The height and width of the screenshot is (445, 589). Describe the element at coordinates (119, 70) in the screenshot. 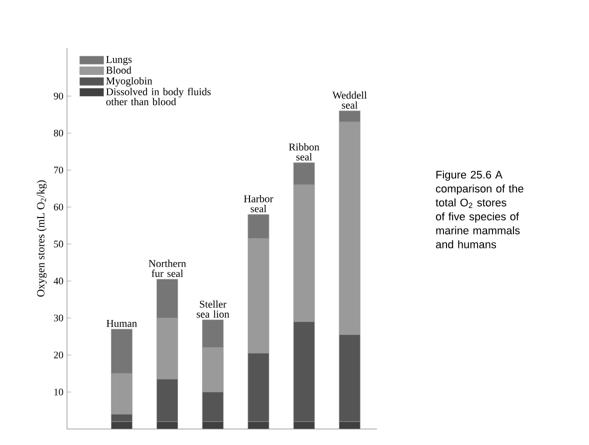

I see `legend-label: Blood` at that location.